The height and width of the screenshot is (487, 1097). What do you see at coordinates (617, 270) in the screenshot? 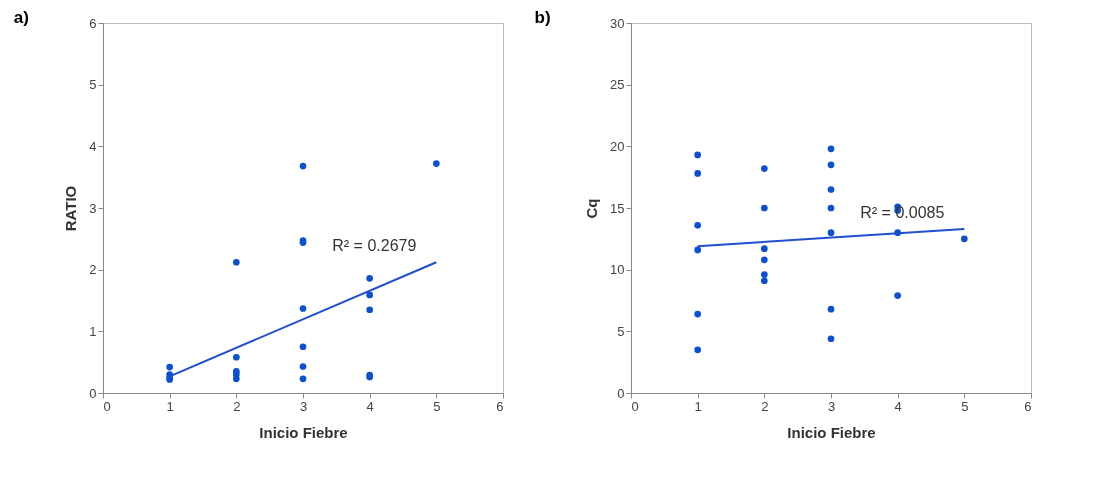
I see `y-tick-label: 10` at bounding box center [617, 270].